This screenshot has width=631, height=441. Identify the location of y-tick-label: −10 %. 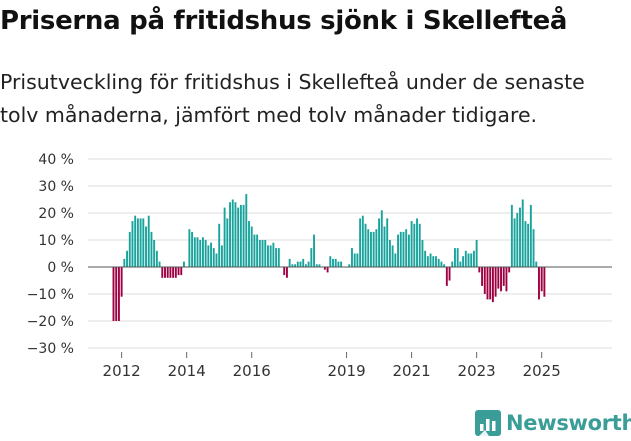
(50, 295).